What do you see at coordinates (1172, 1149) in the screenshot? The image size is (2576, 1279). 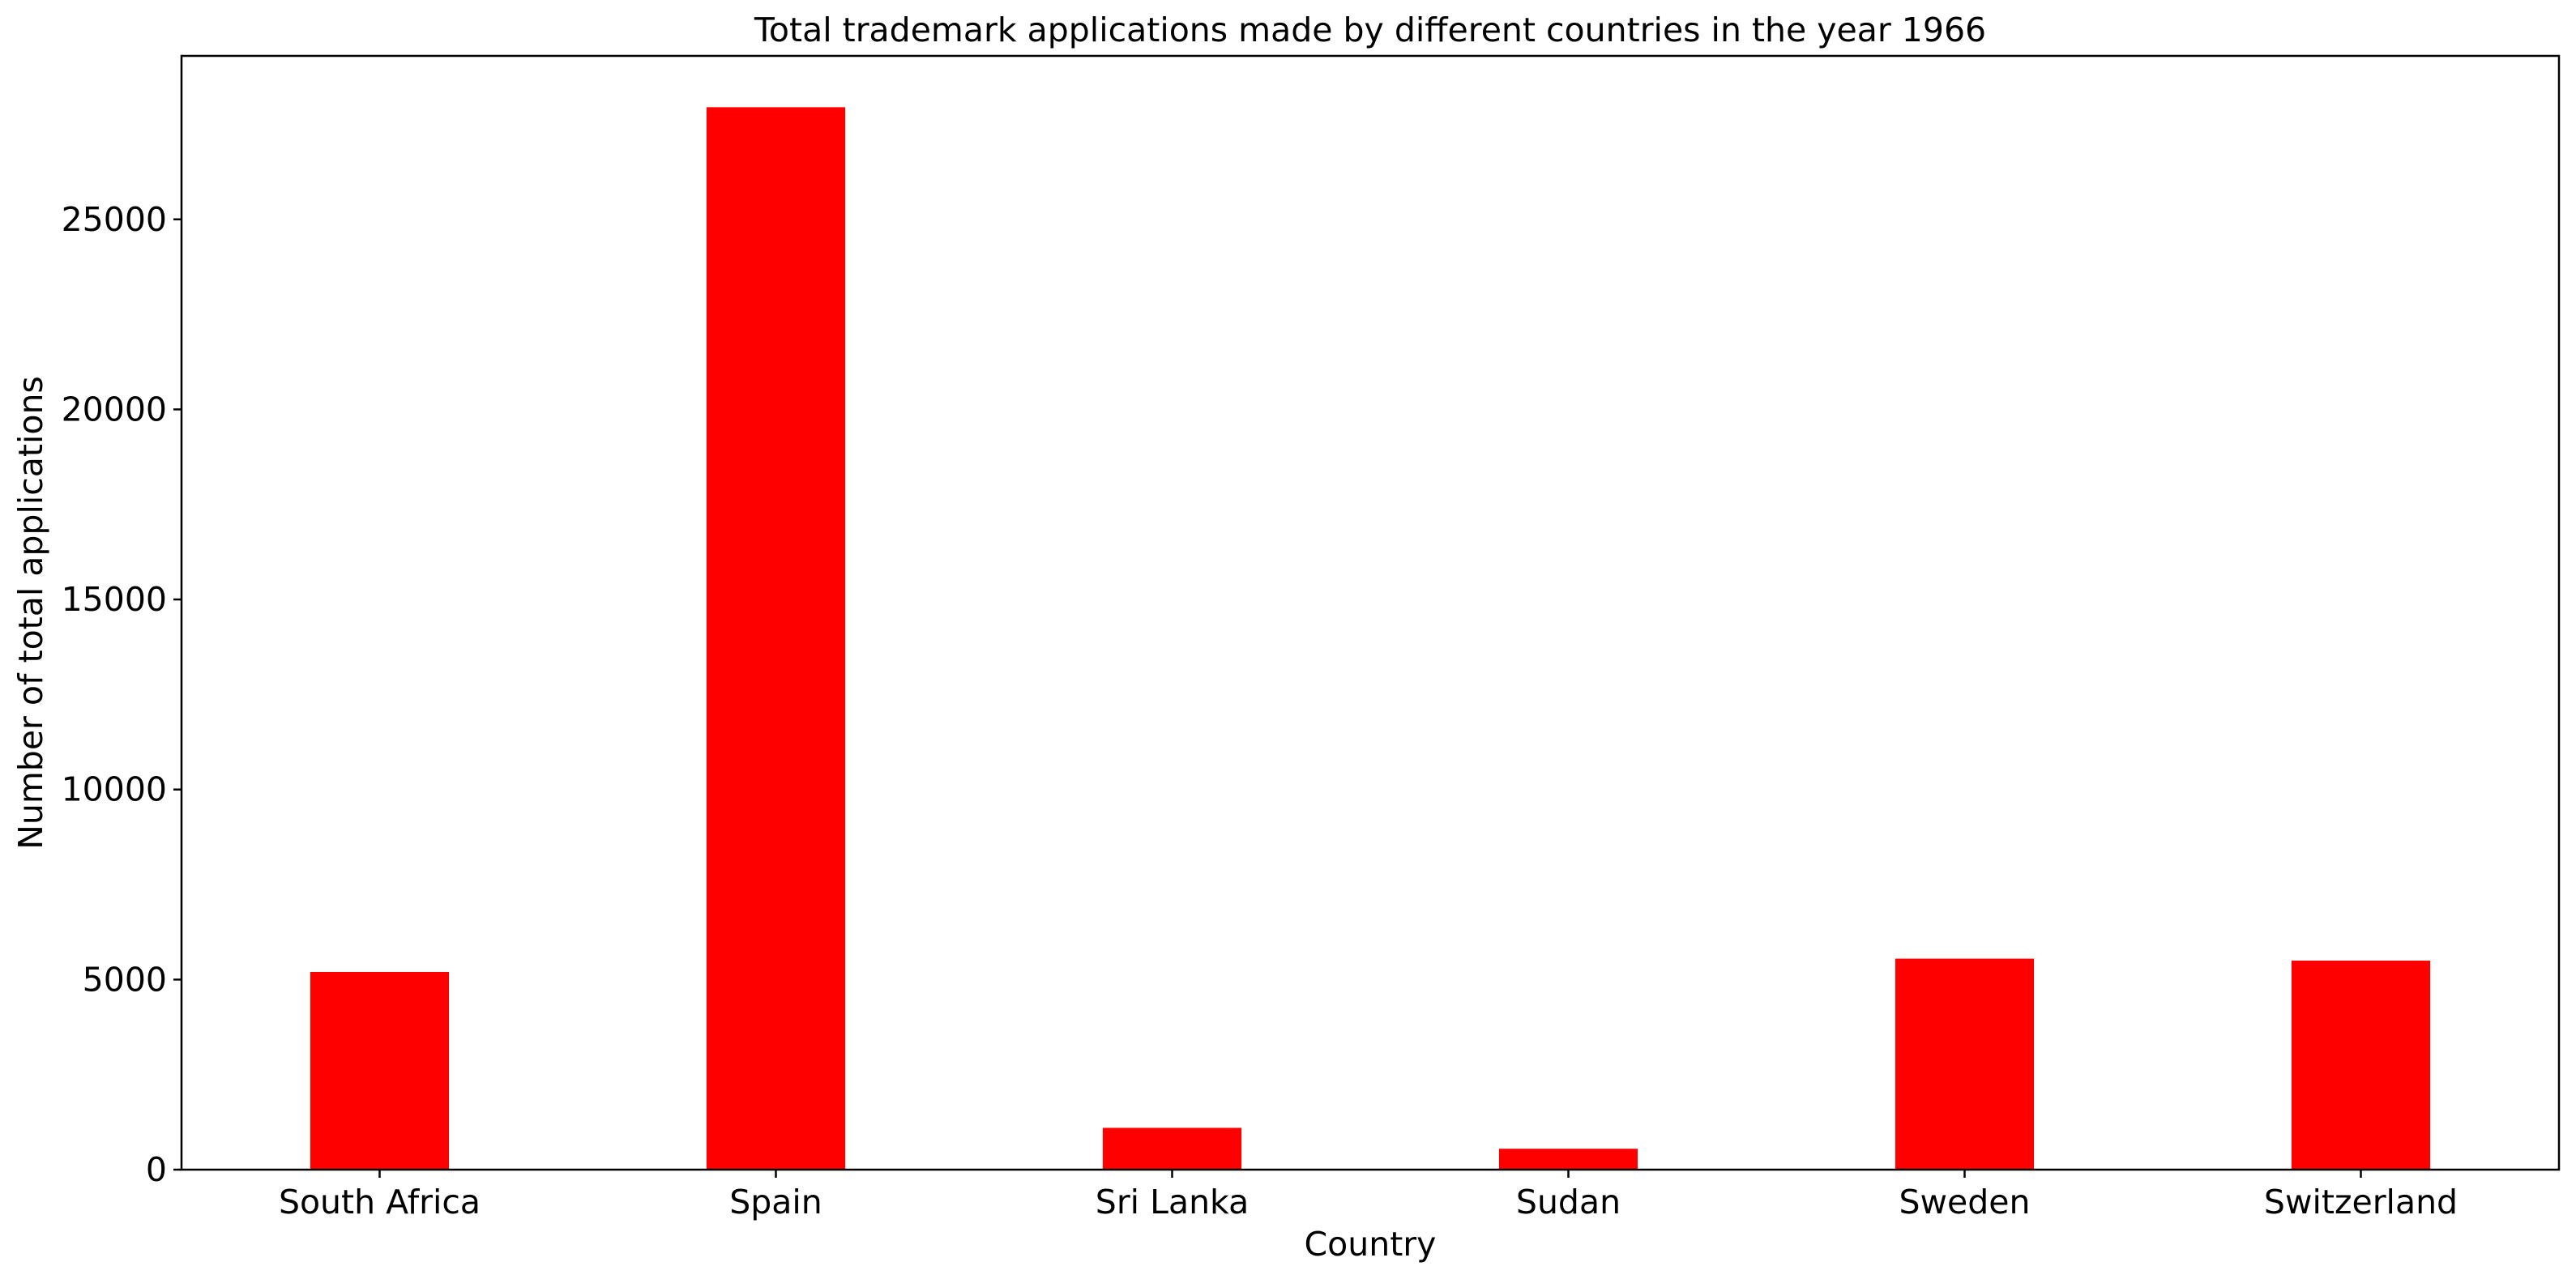 I see `bar-sri-lanka` at bounding box center [1172, 1149].